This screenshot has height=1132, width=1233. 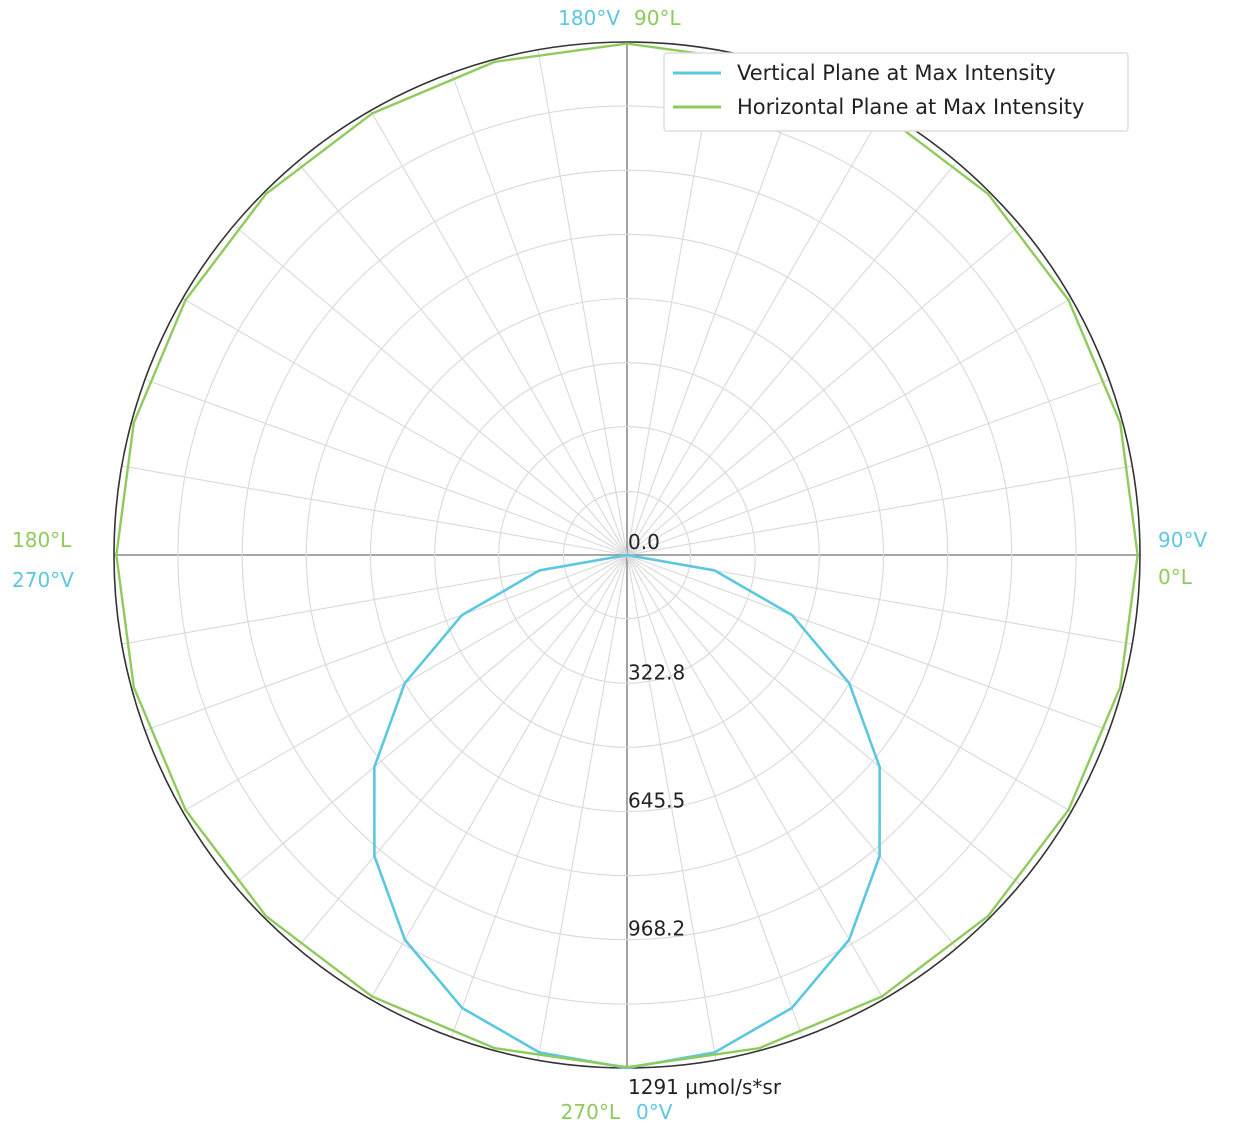 What do you see at coordinates (656, 672) in the screenshot?
I see `radial-tick-label: 322.8` at bounding box center [656, 672].